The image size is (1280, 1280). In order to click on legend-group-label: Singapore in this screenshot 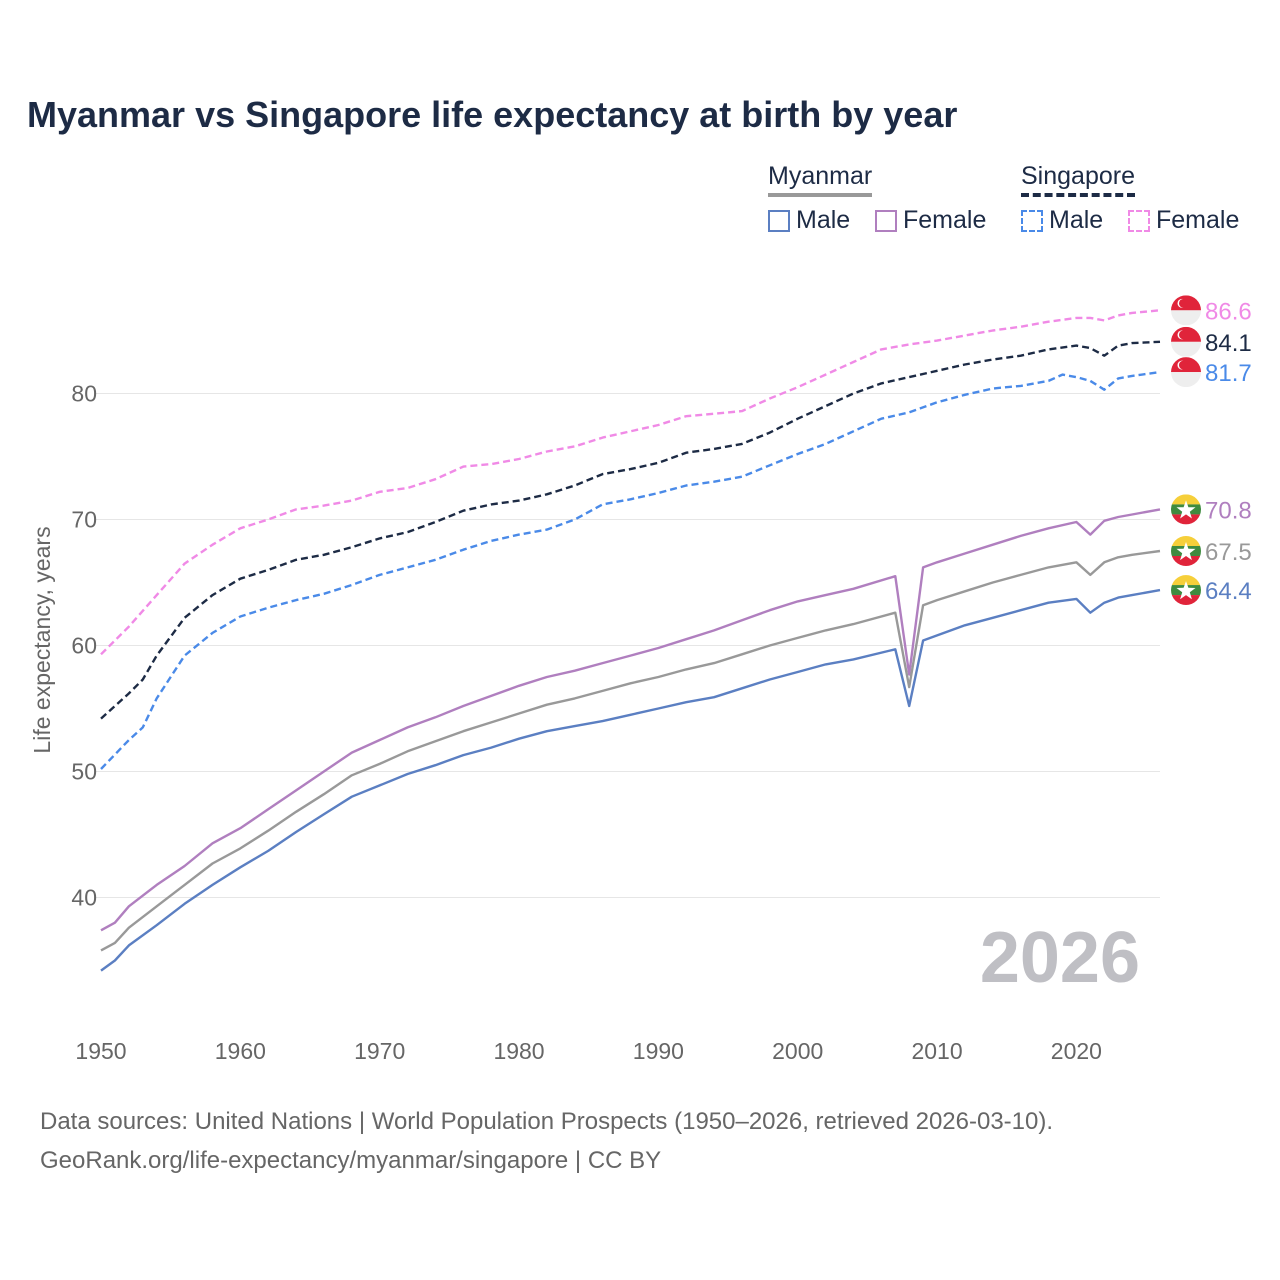, I will do `click(1078, 179)`.